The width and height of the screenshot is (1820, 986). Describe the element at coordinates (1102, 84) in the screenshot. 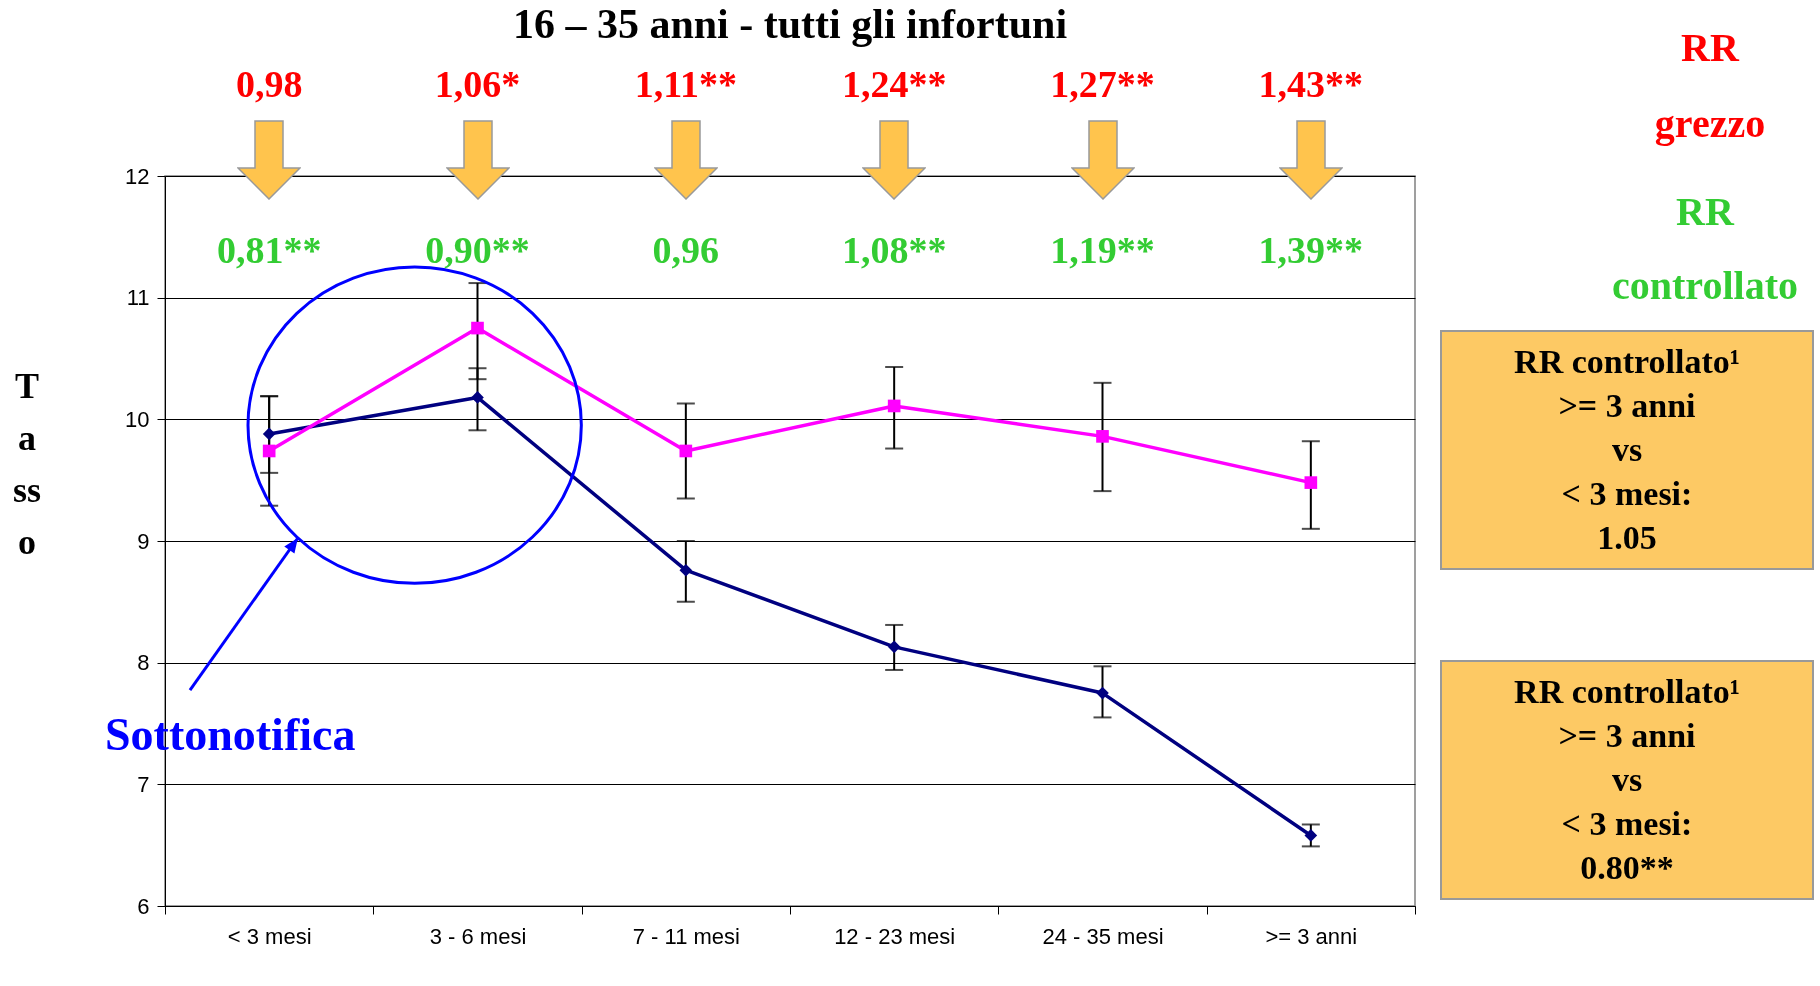

I see `text: 1,27**` at that location.